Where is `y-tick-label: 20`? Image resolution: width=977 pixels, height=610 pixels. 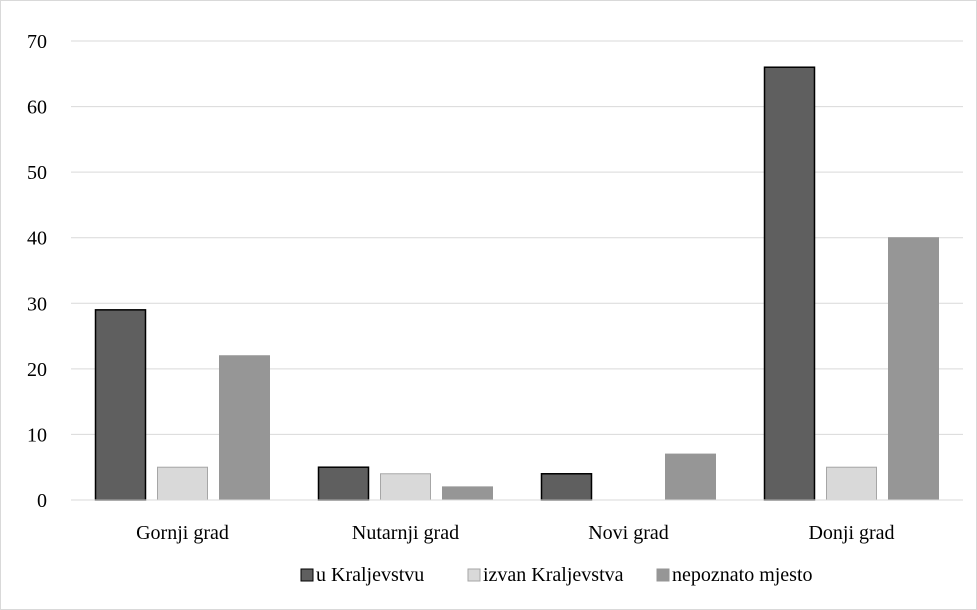
y-tick-label: 20 is located at coordinates (37, 370).